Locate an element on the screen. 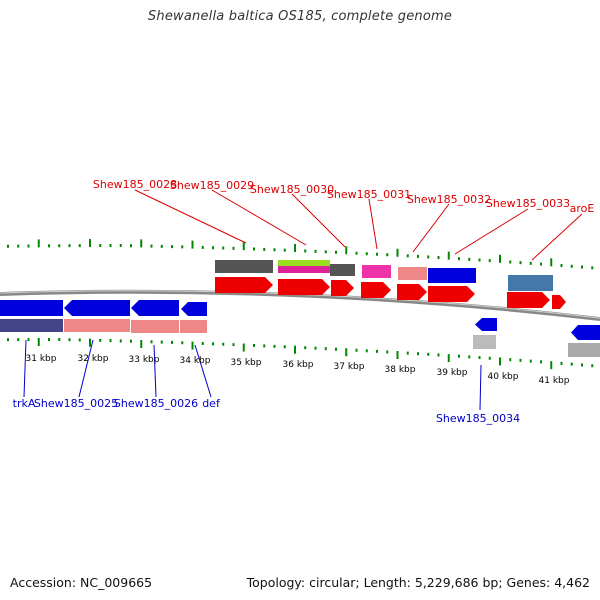 The width and height of the screenshot is (600, 600). upper-tick-scale is located at coordinates (300, 254).